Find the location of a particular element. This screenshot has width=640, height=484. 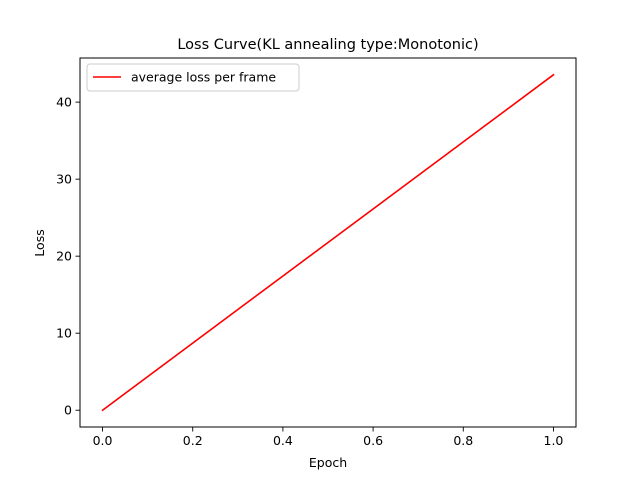

y-tick-label: 10 is located at coordinates (64, 333).